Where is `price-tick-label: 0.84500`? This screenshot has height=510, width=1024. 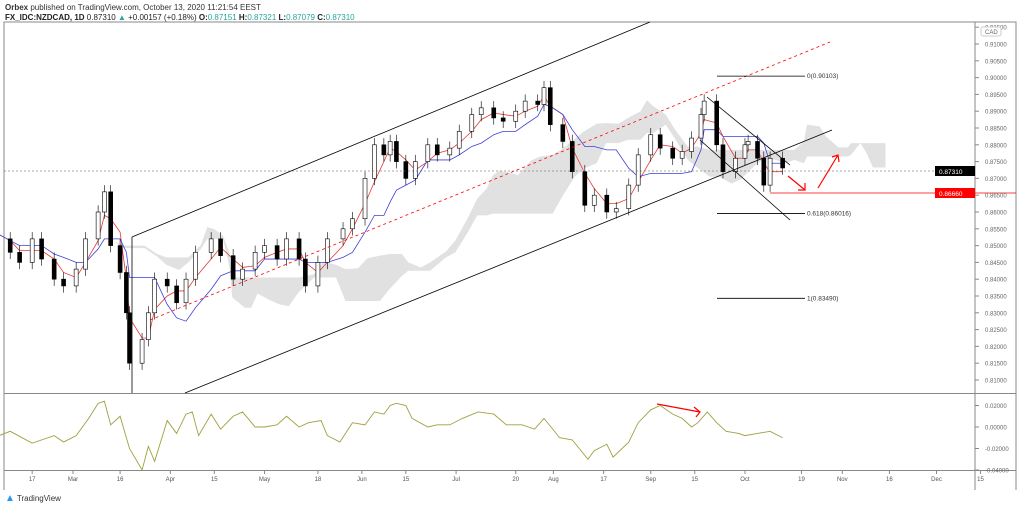
price-tick-label: 0.84500 is located at coordinates (996, 264).